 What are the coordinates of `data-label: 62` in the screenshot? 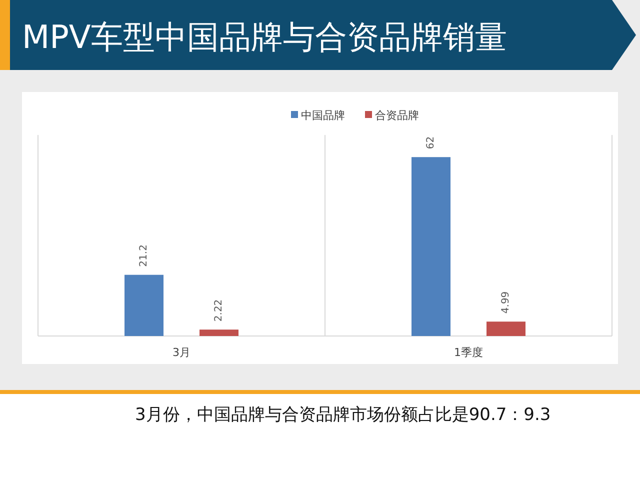 It's located at (431, 143).